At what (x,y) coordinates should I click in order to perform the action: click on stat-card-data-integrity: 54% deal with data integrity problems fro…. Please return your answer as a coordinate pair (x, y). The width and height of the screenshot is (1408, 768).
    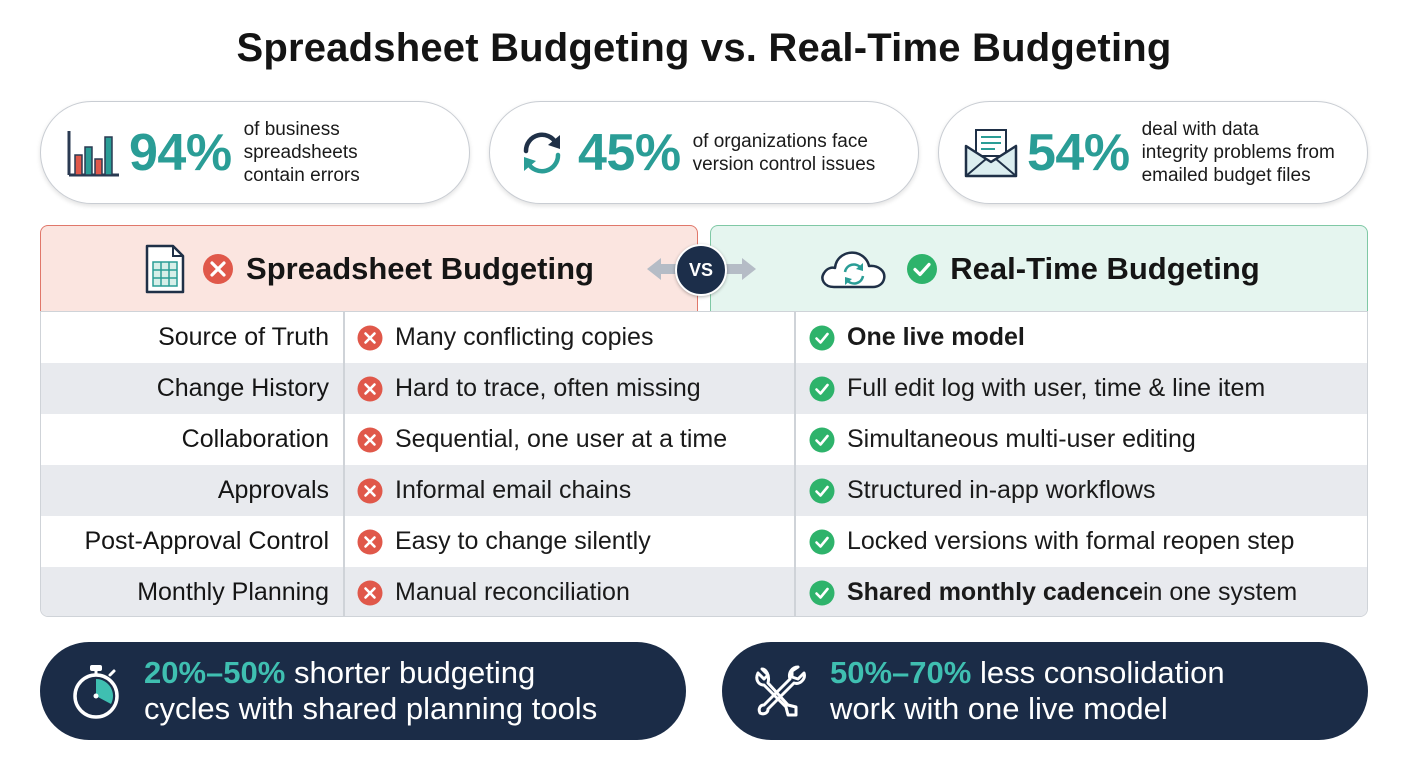
    Looking at the image, I should click on (1153, 152).